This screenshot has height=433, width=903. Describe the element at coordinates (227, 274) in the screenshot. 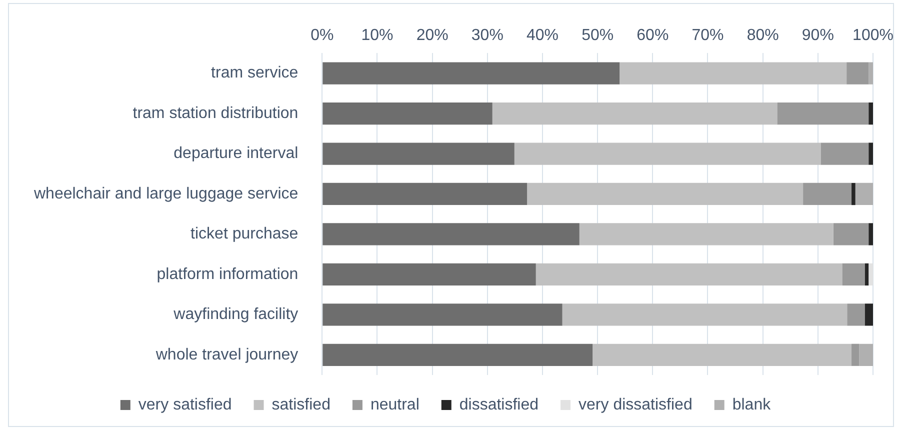

I see `y-tick-label: platform information` at that location.